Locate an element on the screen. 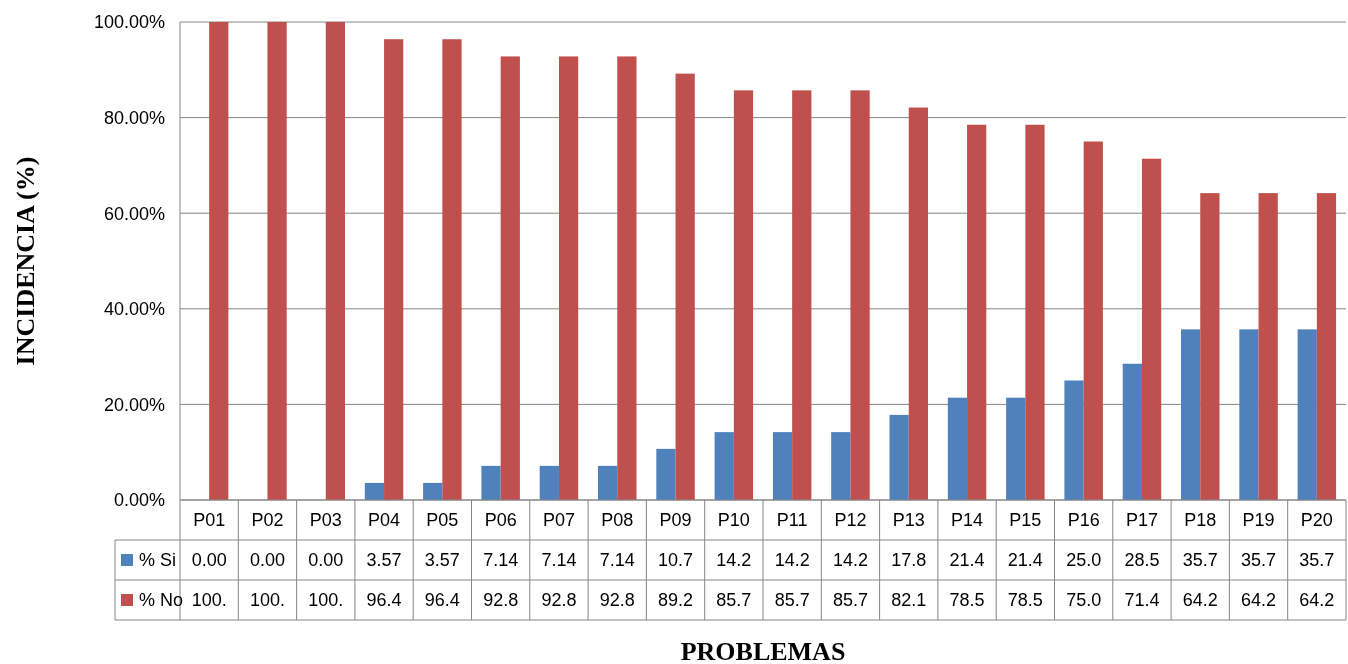  x-tick-label: P12 is located at coordinates (850, 520).